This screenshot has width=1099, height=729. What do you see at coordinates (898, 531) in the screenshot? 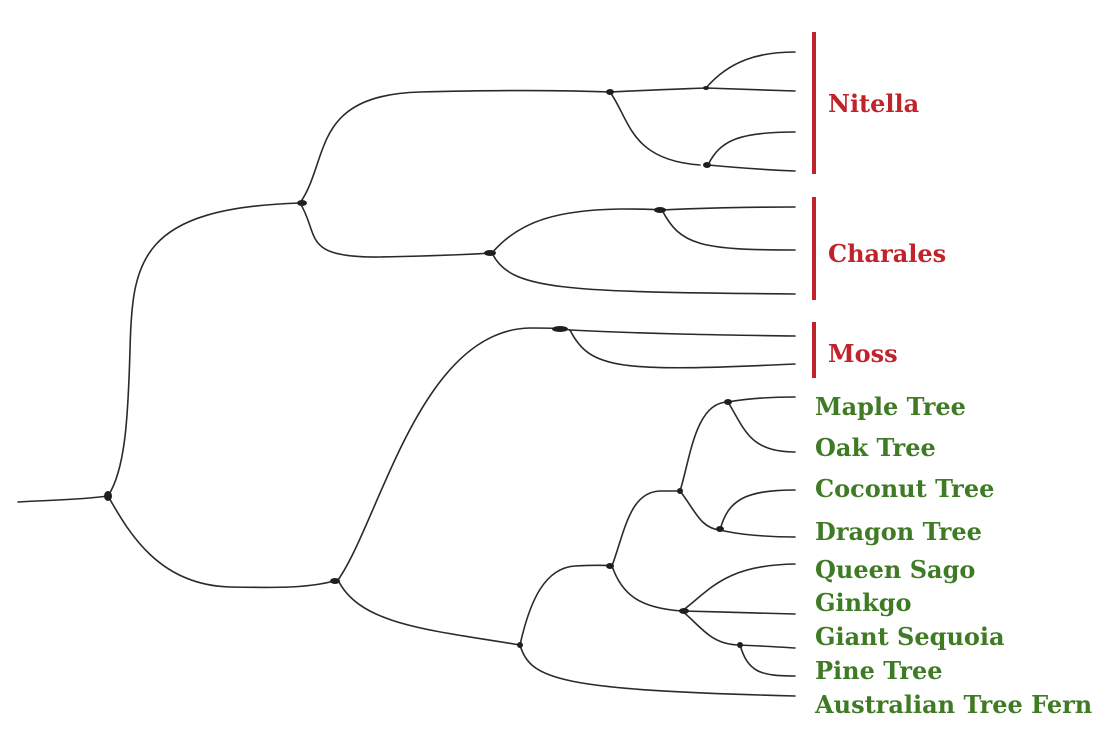
I see `species-label: Dragon Tree` at bounding box center [898, 531].